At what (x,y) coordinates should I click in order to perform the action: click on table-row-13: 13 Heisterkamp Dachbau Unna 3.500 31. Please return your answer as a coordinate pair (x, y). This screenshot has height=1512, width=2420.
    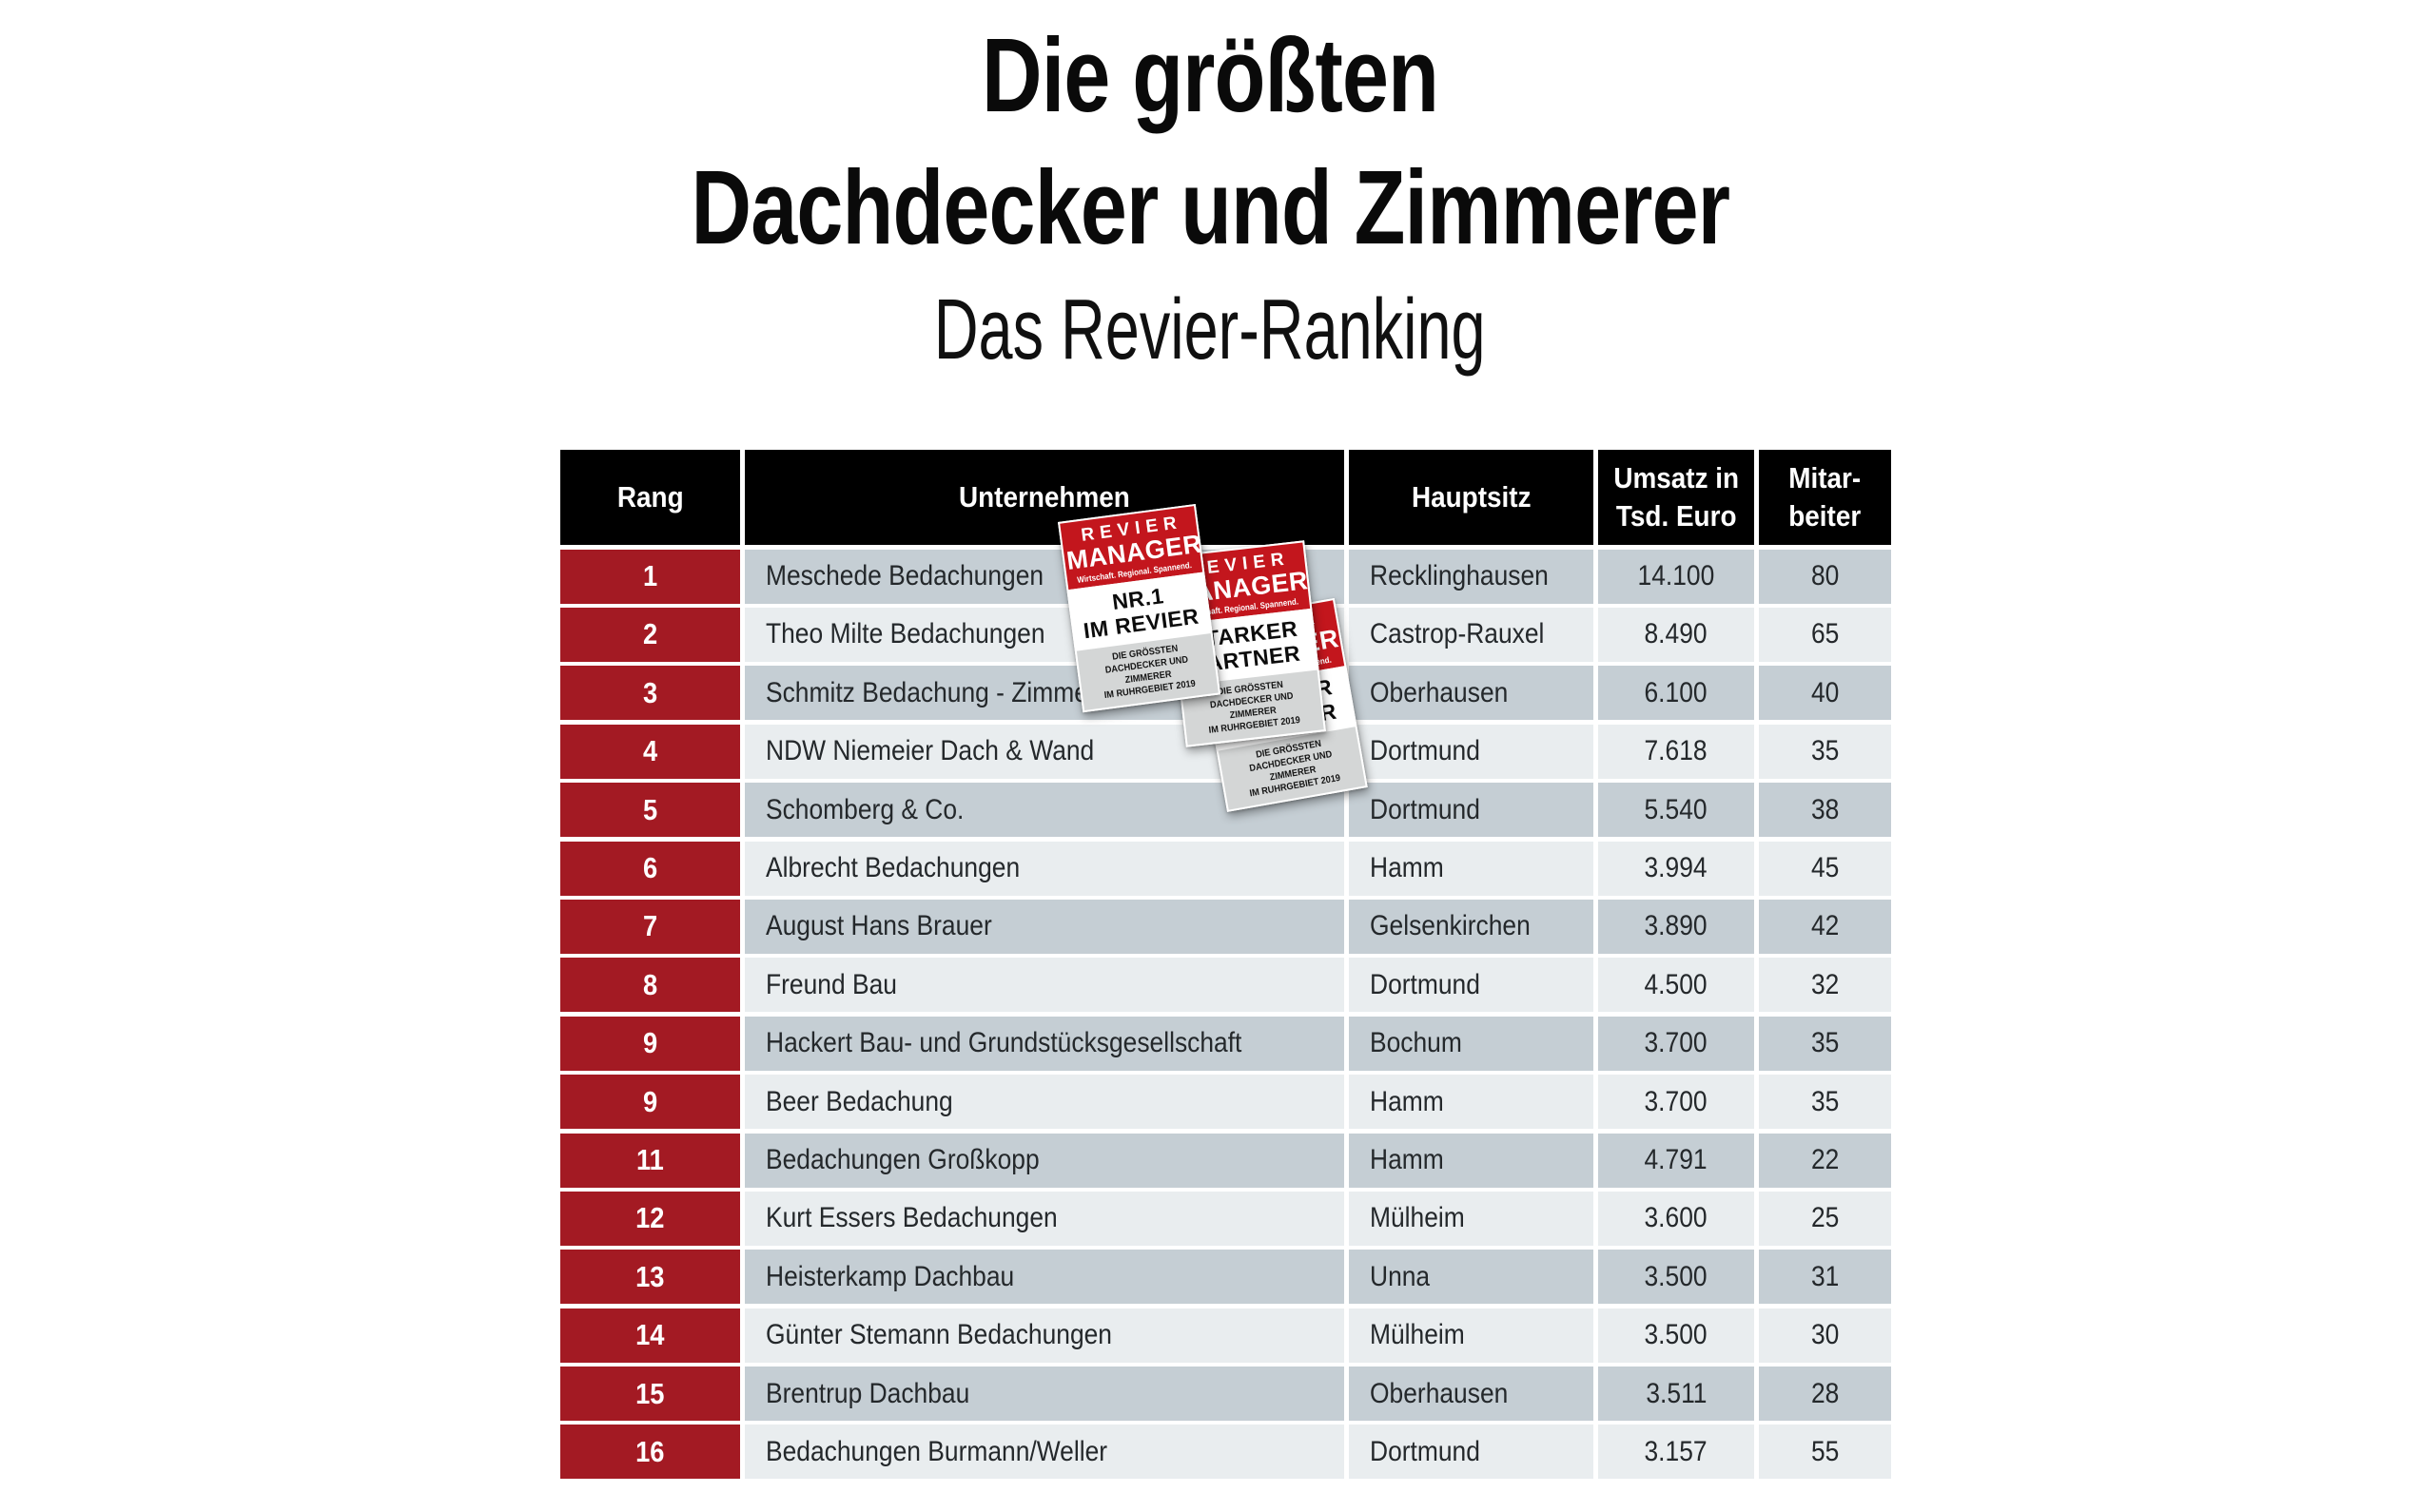
    Looking at the image, I should click on (1225, 1277).